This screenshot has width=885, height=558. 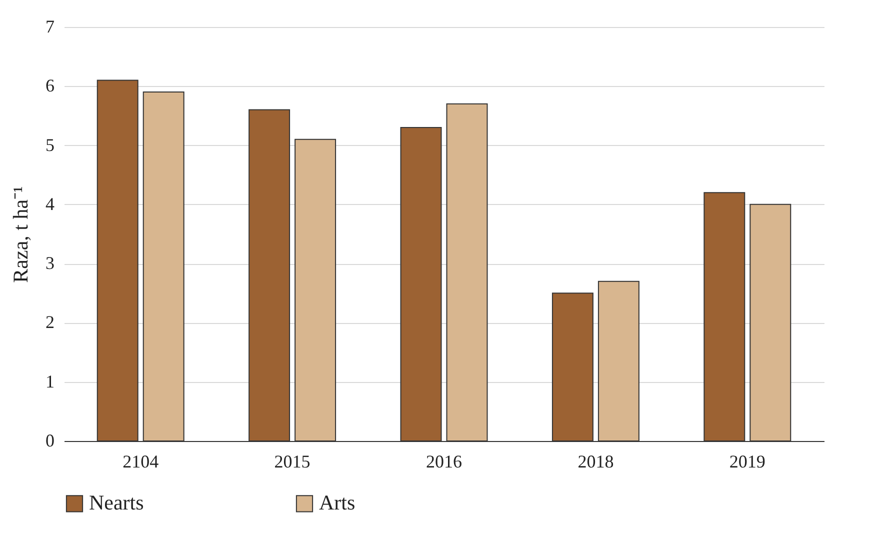 What do you see at coordinates (747, 462) in the screenshot?
I see `x-tick-label: 2019` at bounding box center [747, 462].